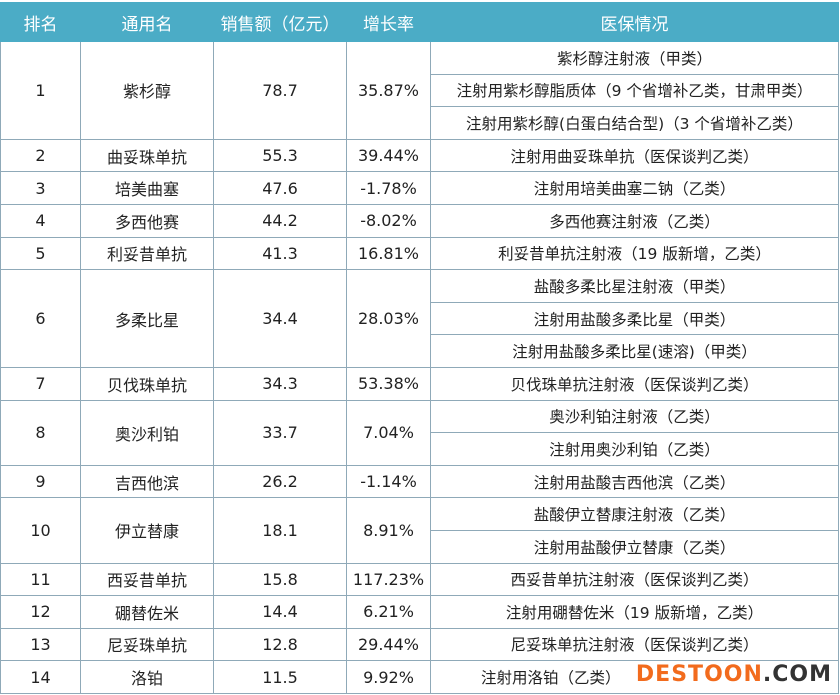 This screenshot has width=840, height=695. Describe the element at coordinates (699, 674) in the screenshot. I see `watermark-main: DESTOON` at that location.